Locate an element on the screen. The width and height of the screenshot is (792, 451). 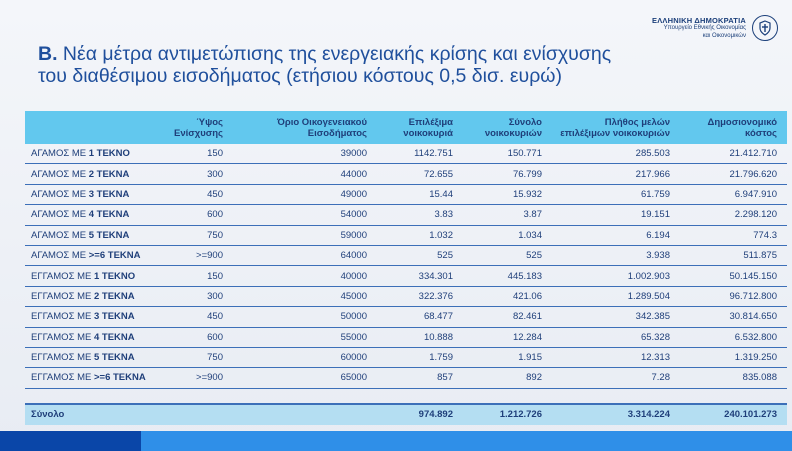
section-letter: B. is located at coordinates (48, 54).